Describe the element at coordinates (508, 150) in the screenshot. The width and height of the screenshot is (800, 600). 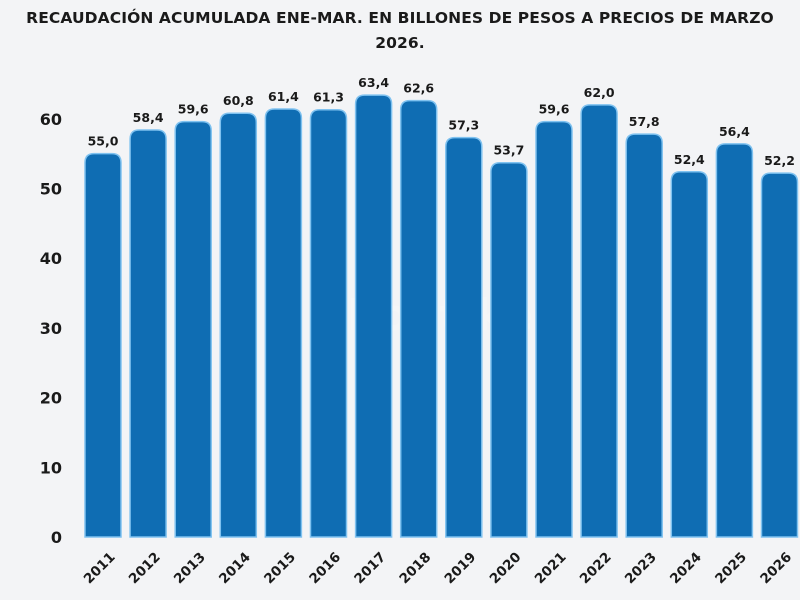
I see `data-label: 53,7` at that location.